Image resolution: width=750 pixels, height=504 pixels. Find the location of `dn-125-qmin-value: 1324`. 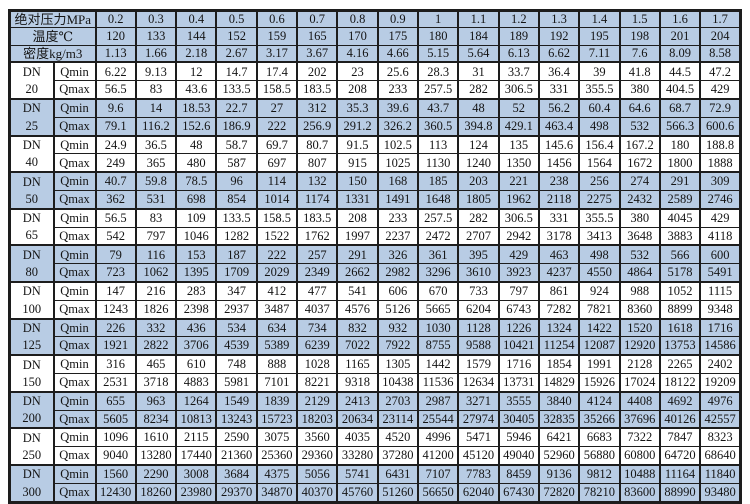

dn-125-qmin-value: 1324 is located at coordinates (559, 327).